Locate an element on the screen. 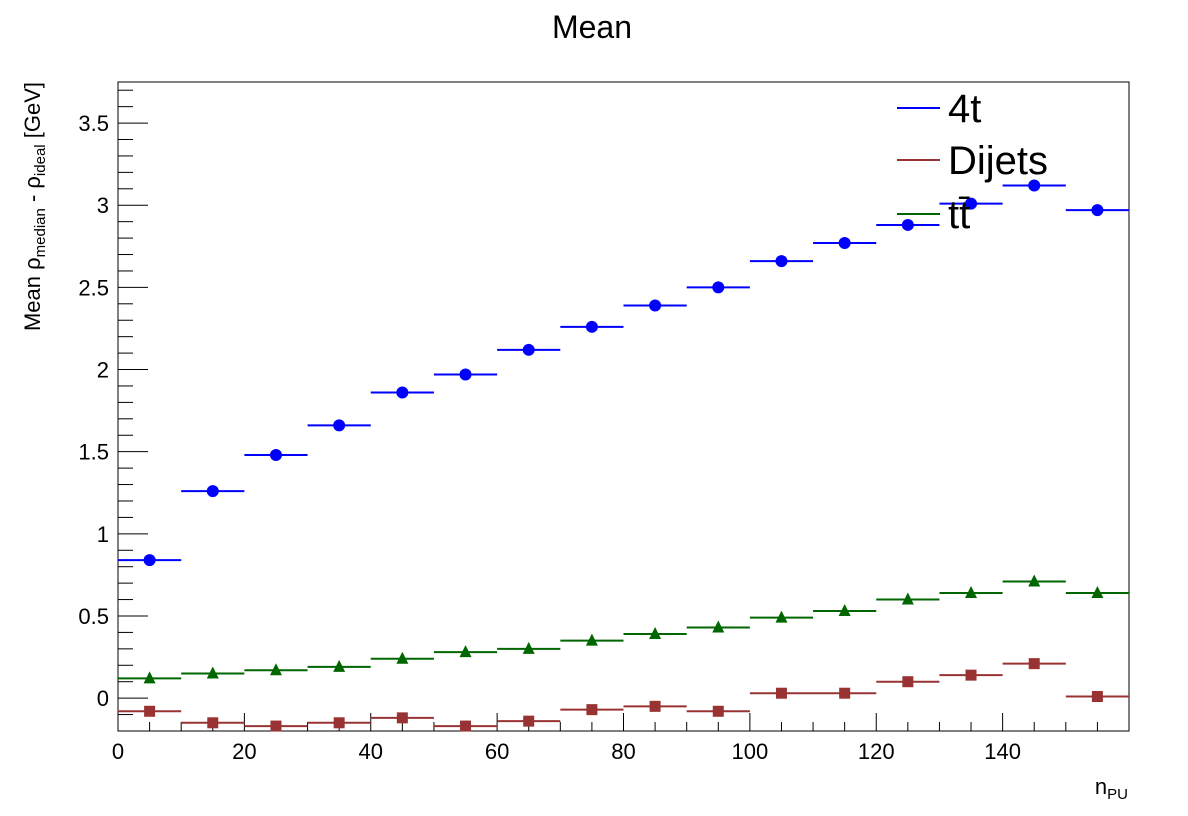 This screenshot has width=1188, height=816. y-tick-label: 3.5 is located at coordinates (93, 123).